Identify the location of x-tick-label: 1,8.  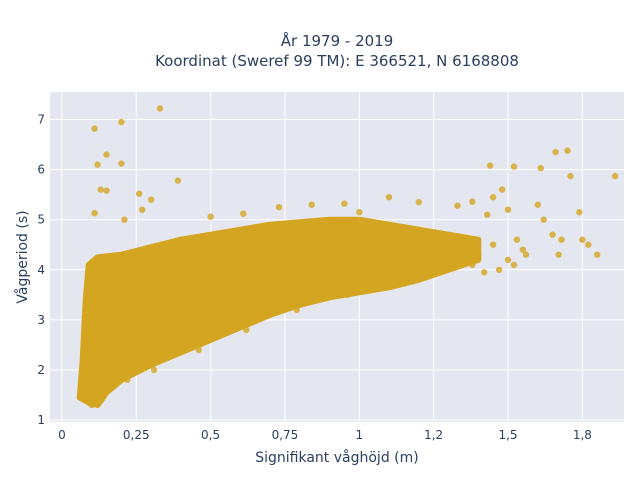
(582, 435).